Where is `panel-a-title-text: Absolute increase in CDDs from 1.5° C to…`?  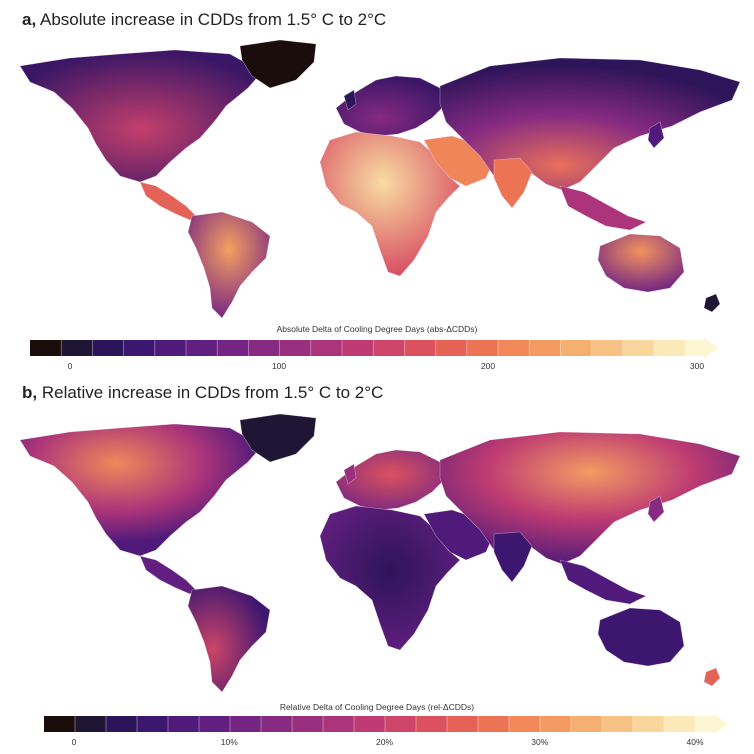 panel-a-title-text: Absolute increase in CDDs from 1.5° C to… is located at coordinates (213, 19).